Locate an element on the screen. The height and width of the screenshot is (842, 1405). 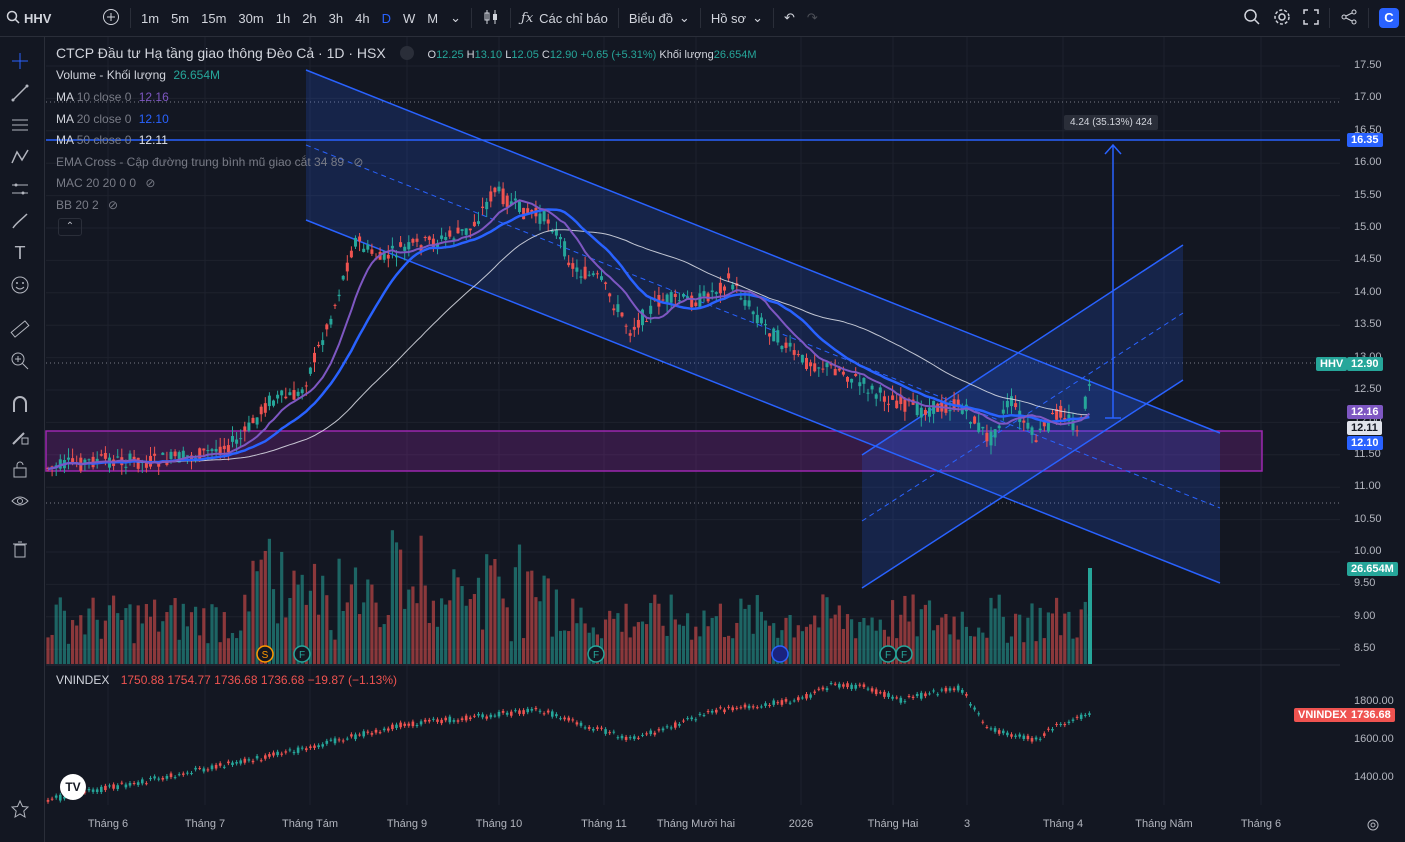
share-button is located at coordinates (1349, 18).